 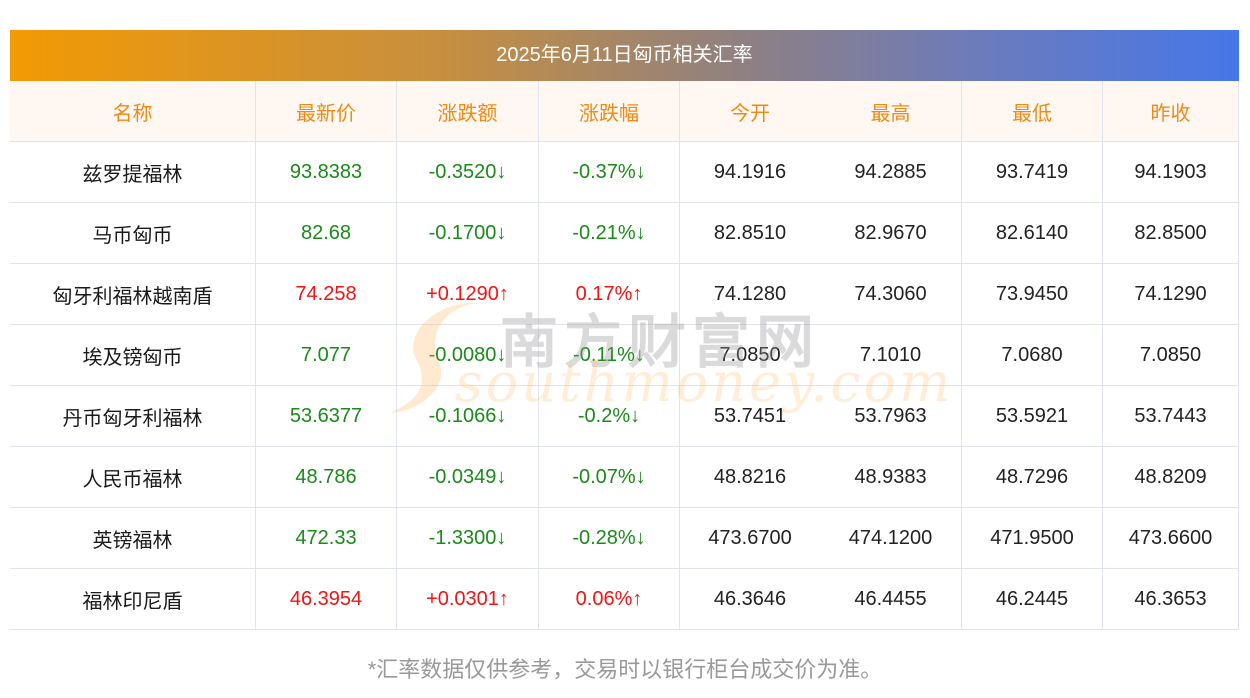 I want to click on cell-pct: -0.21%↓, so click(x=609, y=233).